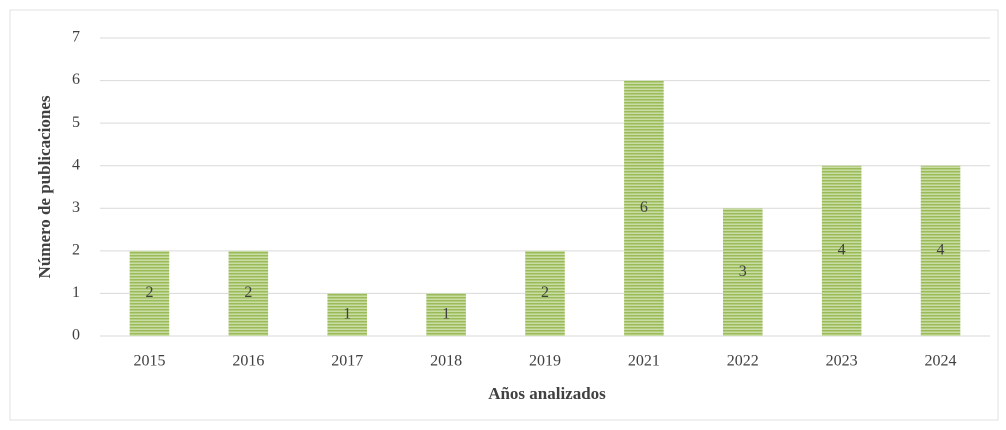 The height and width of the screenshot is (430, 1006). What do you see at coordinates (76, 37) in the screenshot?
I see `y-tick-label: 7` at bounding box center [76, 37].